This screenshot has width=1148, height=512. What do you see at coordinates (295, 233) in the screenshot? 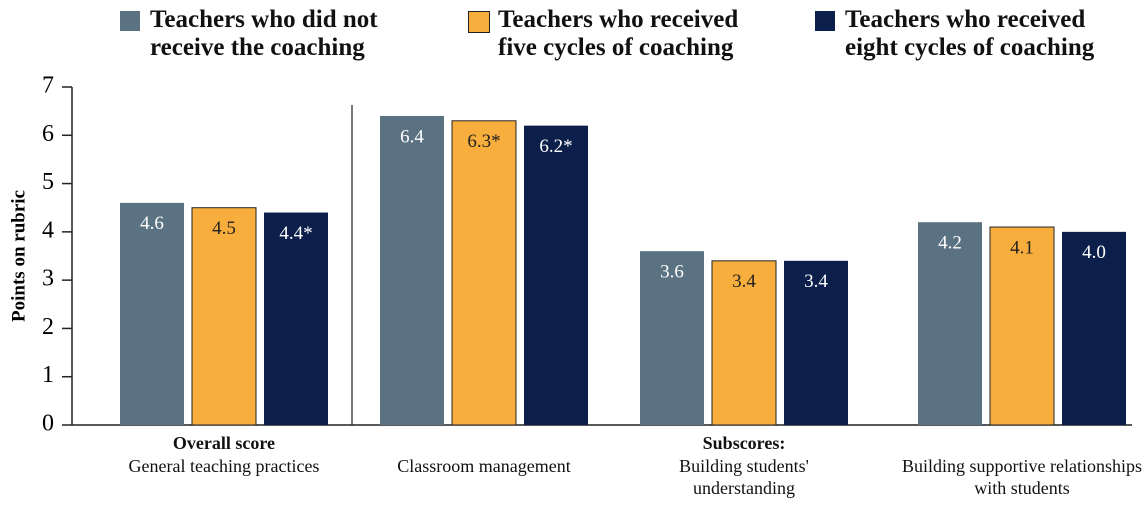
I see `value-label: 4.4*` at bounding box center [295, 233].